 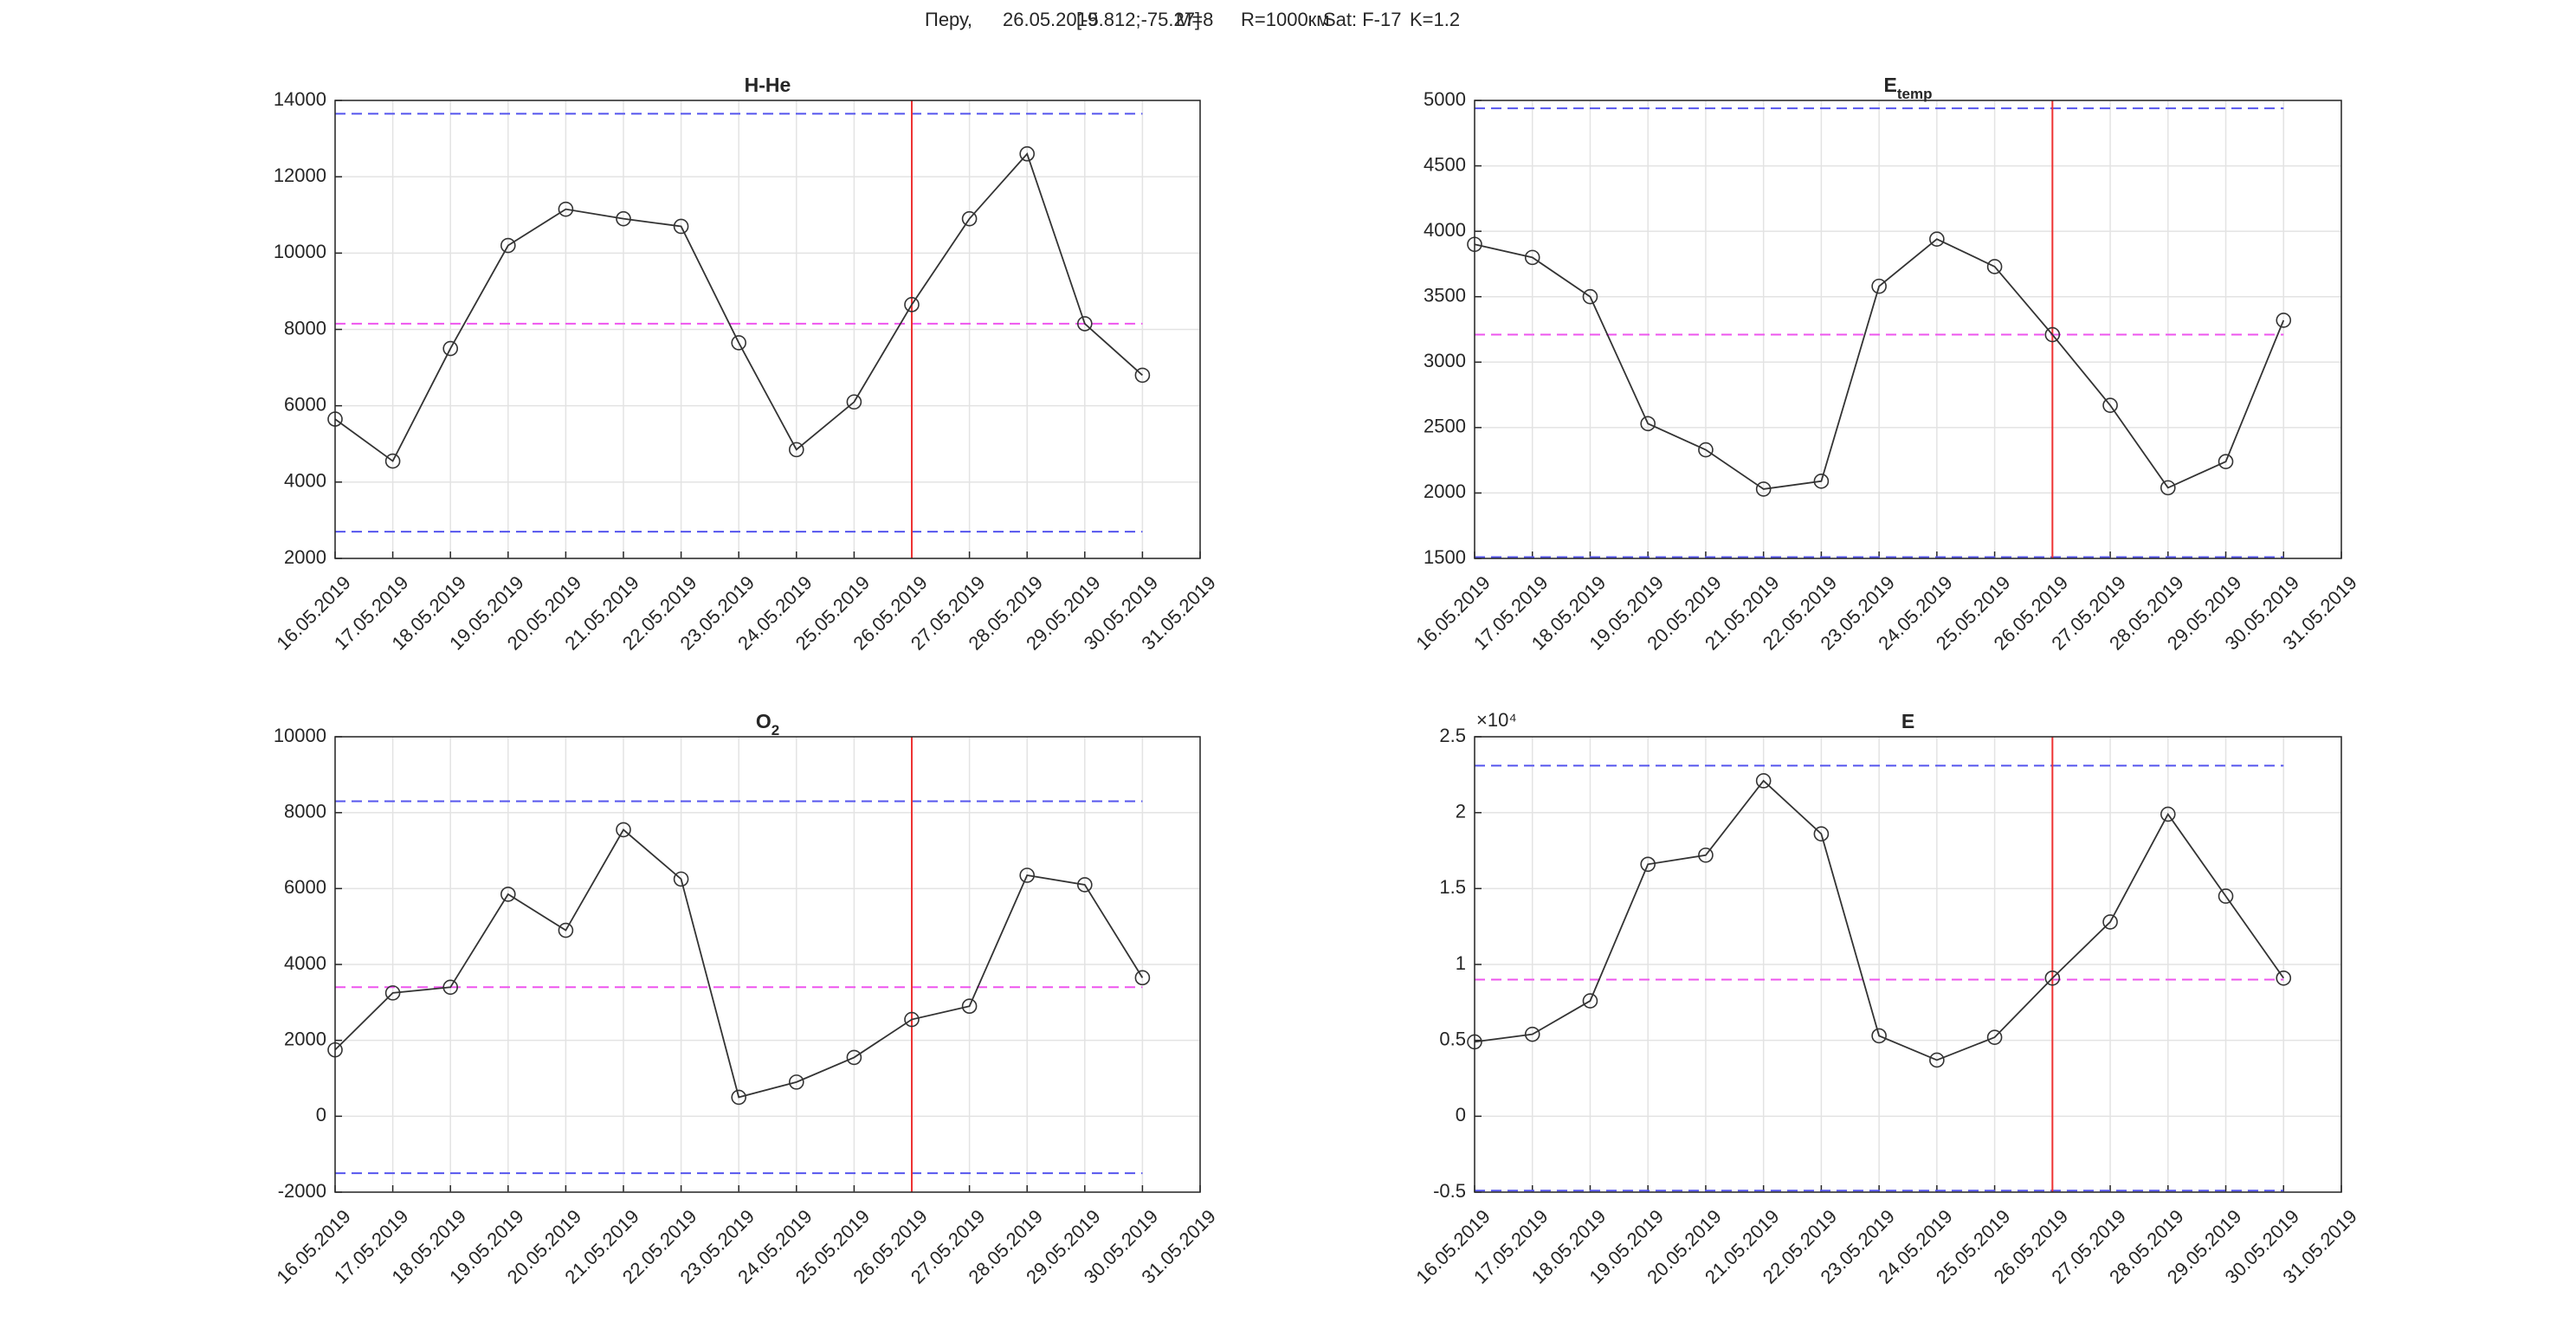 What do you see at coordinates (1362, 20) in the screenshot?
I see `header-part: Sat: F-17` at bounding box center [1362, 20].